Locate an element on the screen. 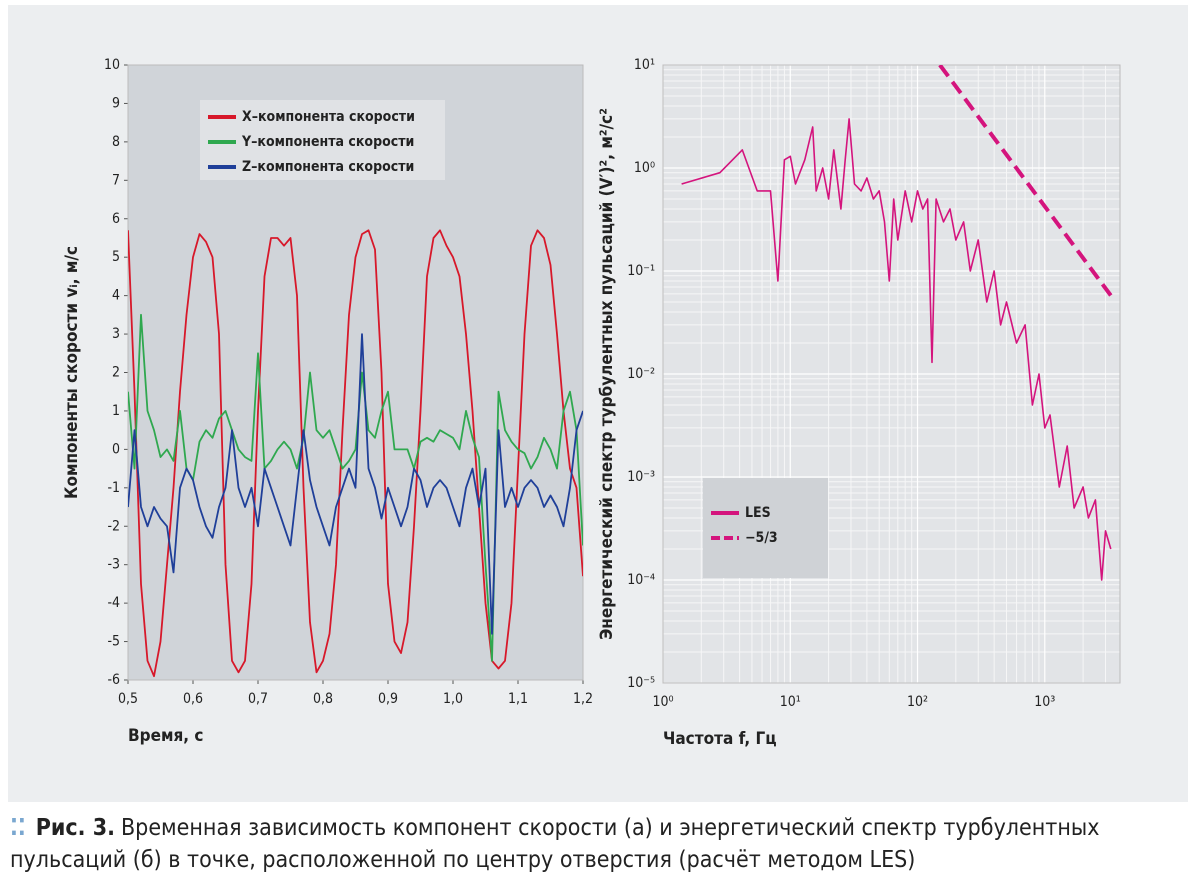  y-tick-label: -1 is located at coordinates (113, 488).